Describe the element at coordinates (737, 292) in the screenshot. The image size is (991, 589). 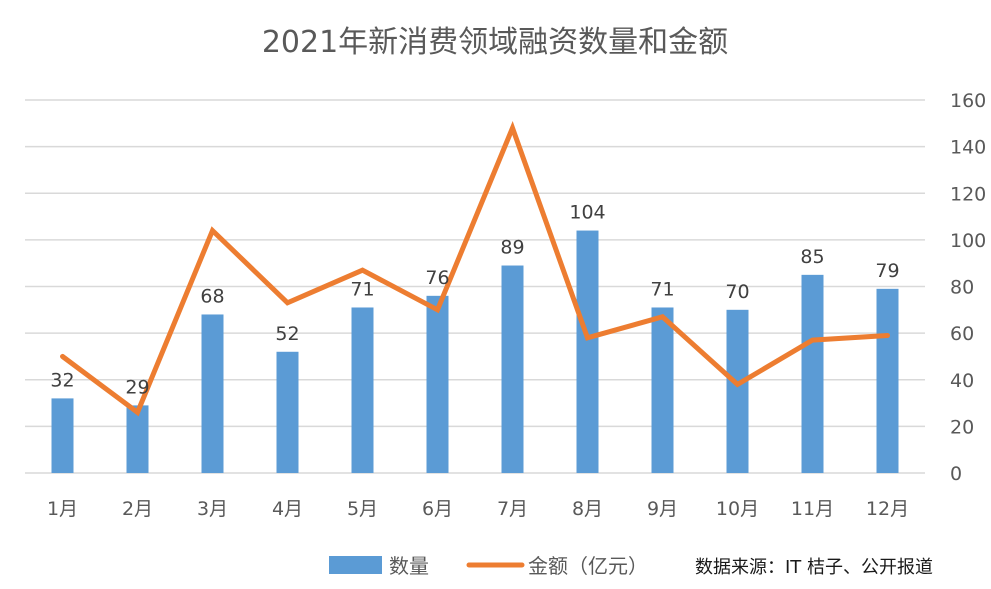
I see `bar-data-label: 70` at that location.